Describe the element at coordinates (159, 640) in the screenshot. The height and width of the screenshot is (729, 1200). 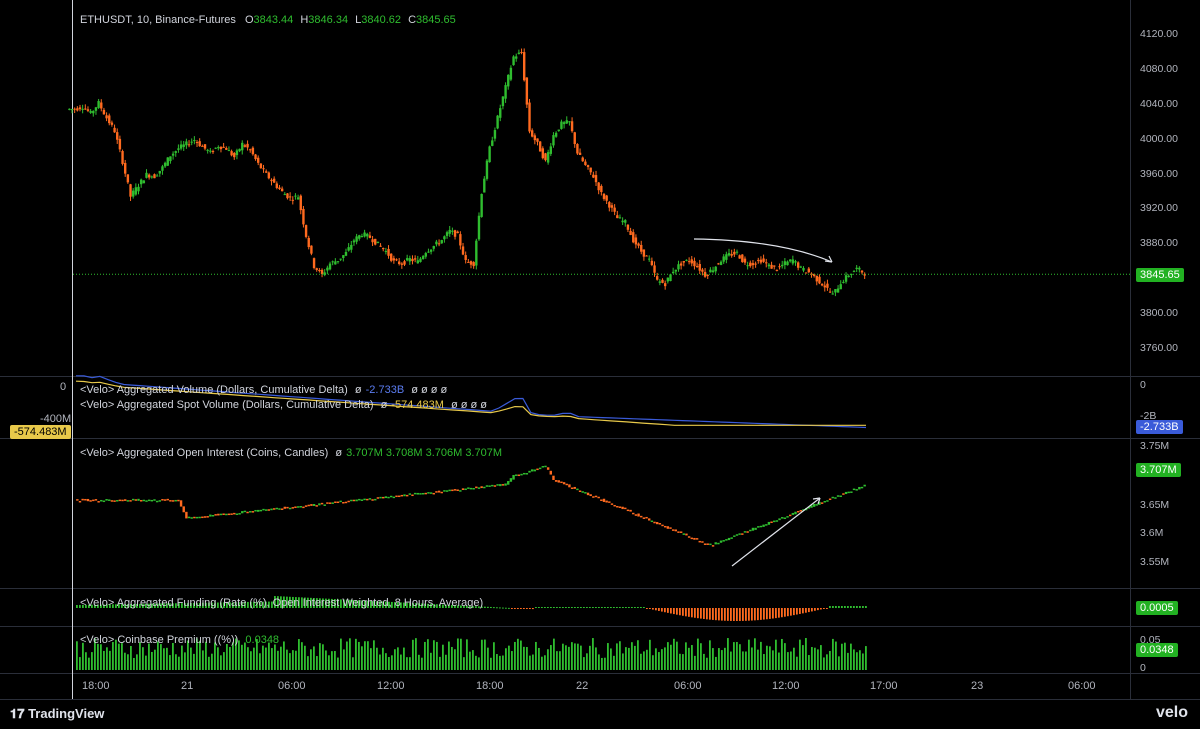
I see `premium-title: <Velo> Coinbase Premium ((%))` at that location.